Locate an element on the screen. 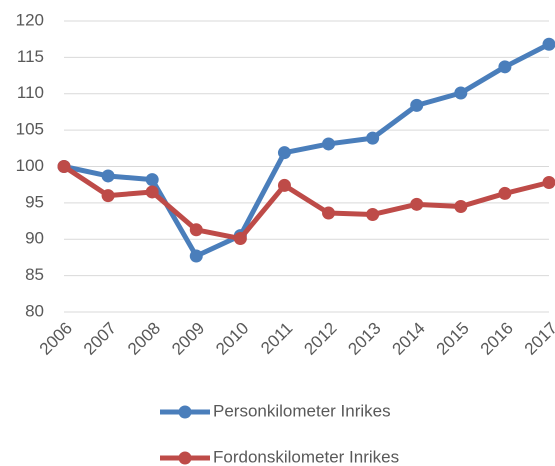 The height and width of the screenshot is (466, 555). y-tick-label: 90 is located at coordinates (34, 238).